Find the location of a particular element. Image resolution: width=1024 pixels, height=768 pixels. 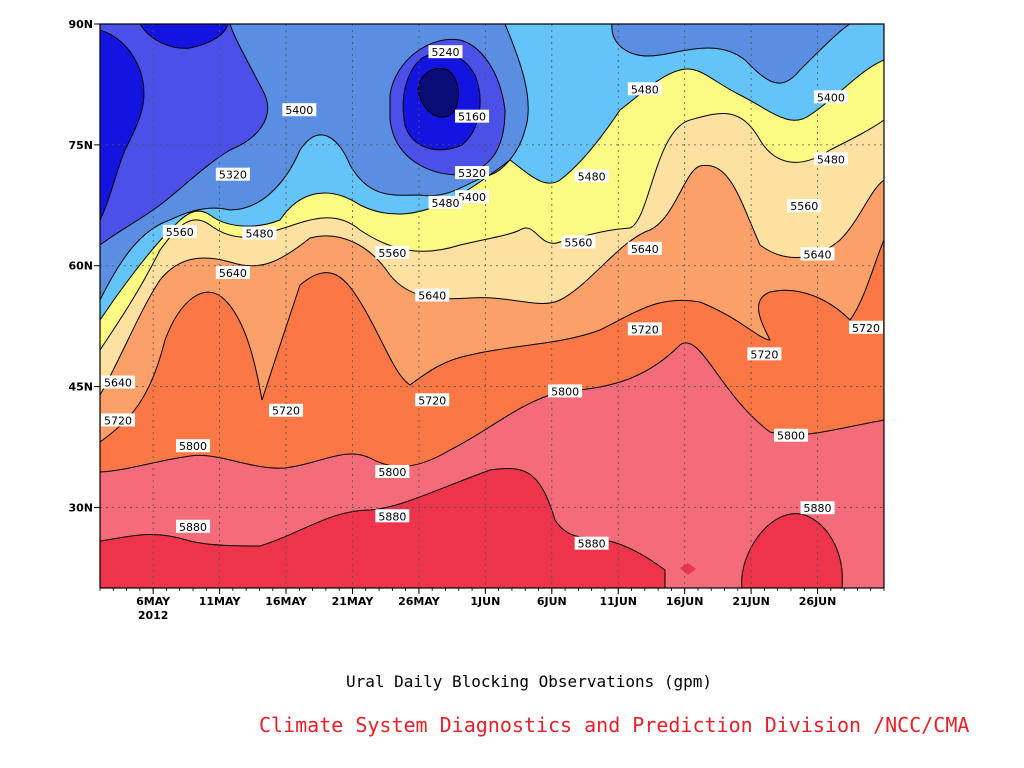

y-tick-label: 60N is located at coordinates (80, 266).